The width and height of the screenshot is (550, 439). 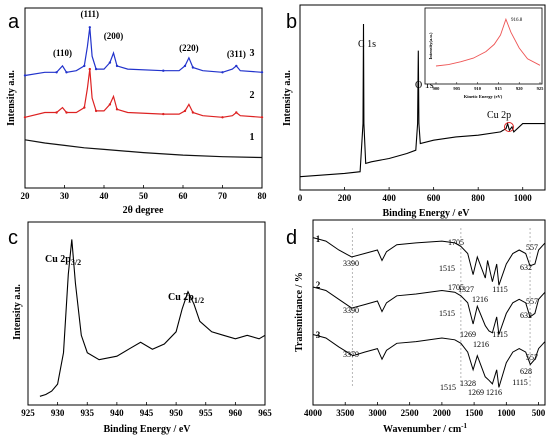 What do you see at coordinates (62, 53) in the screenshot?
I see `panel-a-peak-label: (110)` at bounding box center [62, 53].